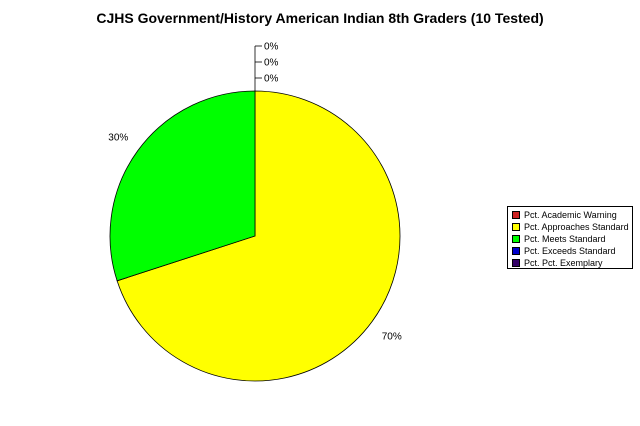  I want to click on slice-label-exemplary: 0%, so click(271, 79).